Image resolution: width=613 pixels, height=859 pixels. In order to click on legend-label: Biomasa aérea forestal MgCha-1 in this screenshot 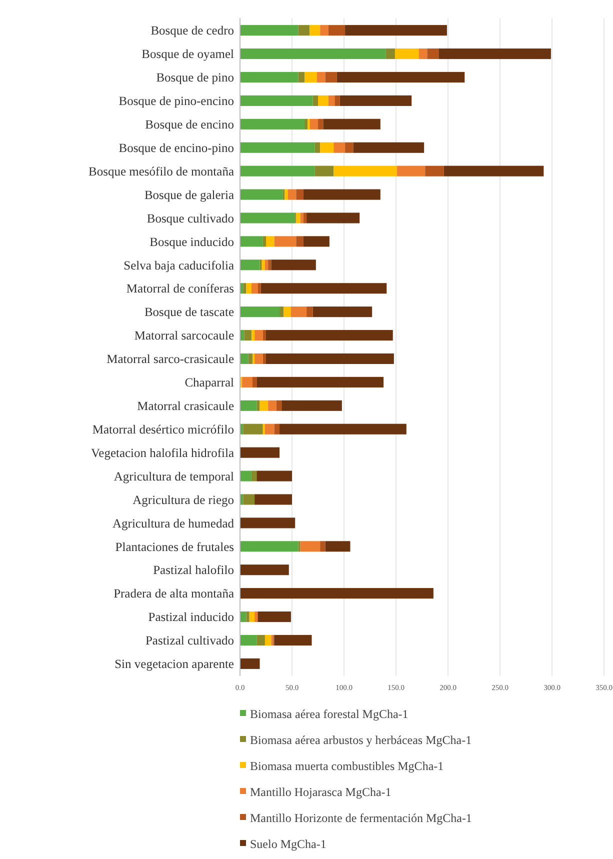, I will do `click(329, 714)`.